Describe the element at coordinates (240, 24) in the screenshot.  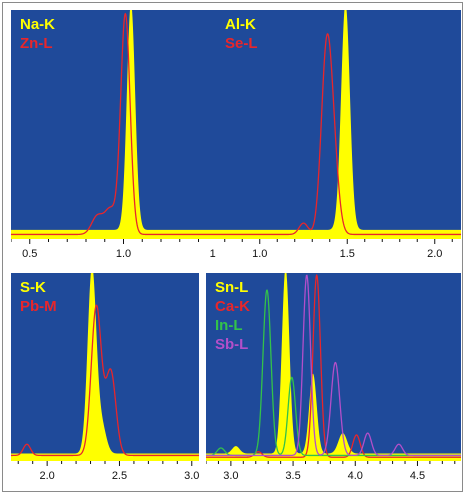
I see `legend-label-al-k: Al-K` at that location.